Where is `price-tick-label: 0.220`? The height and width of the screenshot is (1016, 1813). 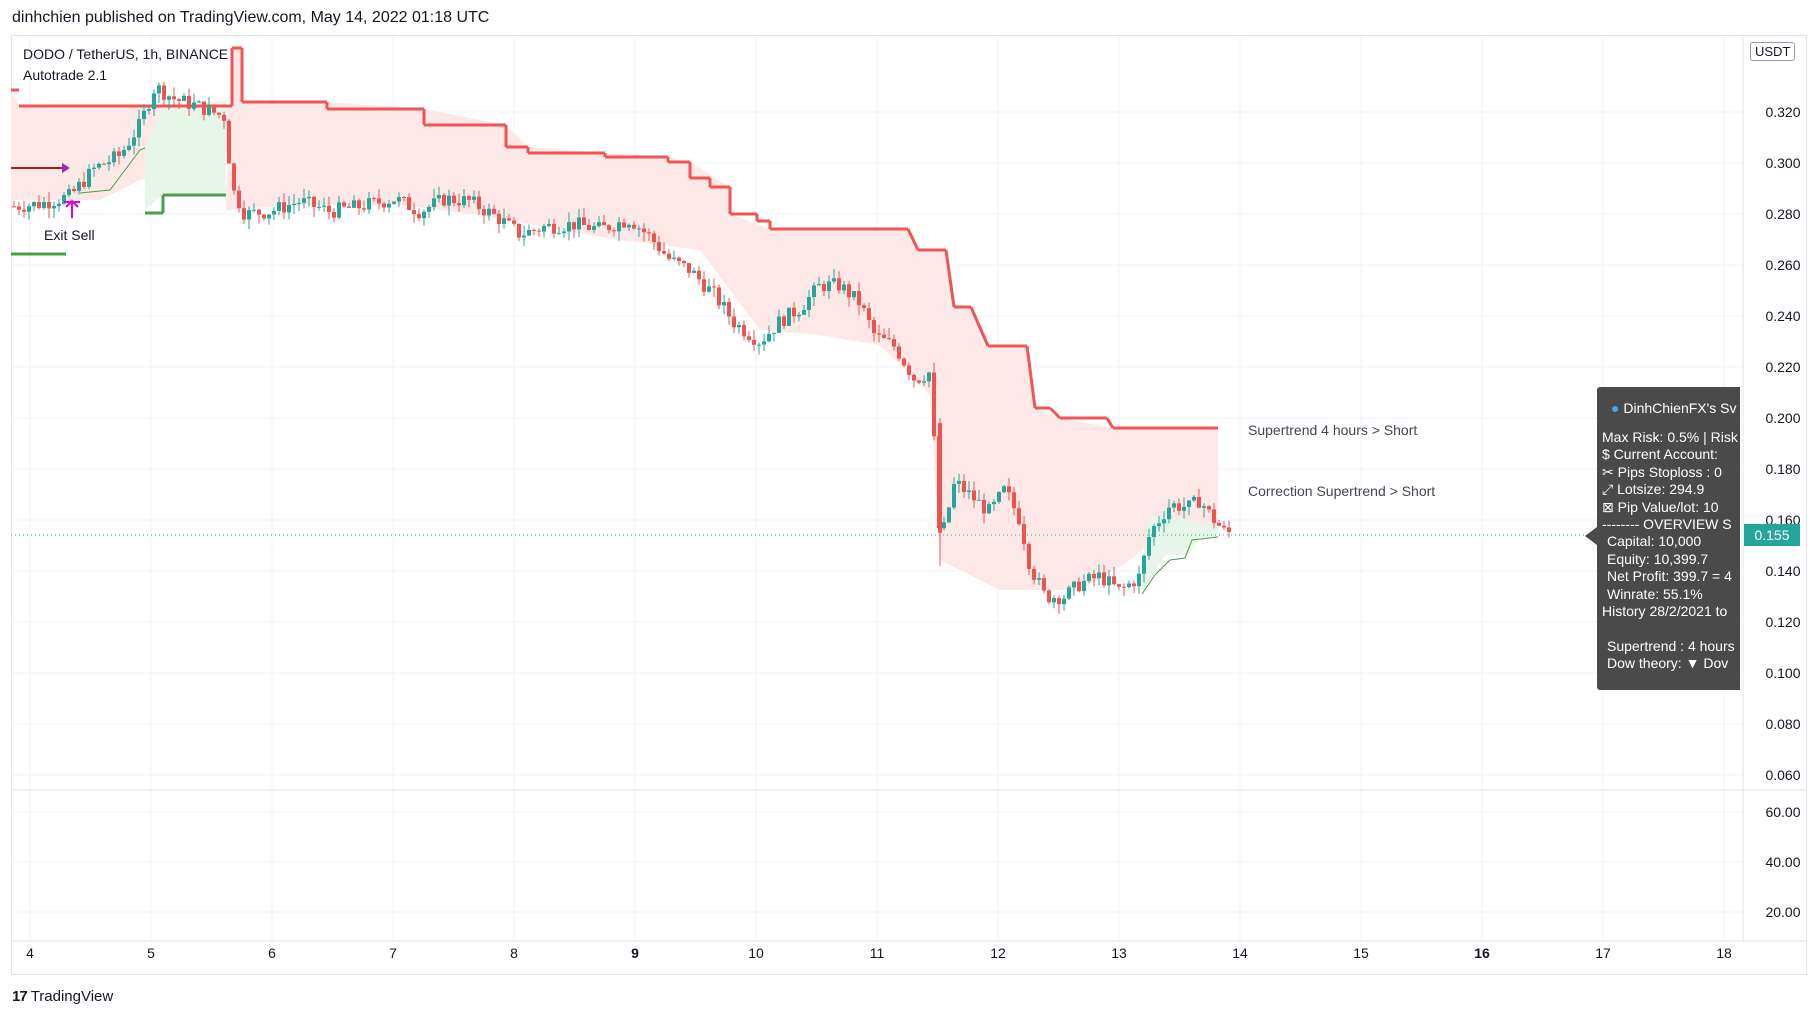 price-tick-label: 0.220 is located at coordinates (1782, 367).